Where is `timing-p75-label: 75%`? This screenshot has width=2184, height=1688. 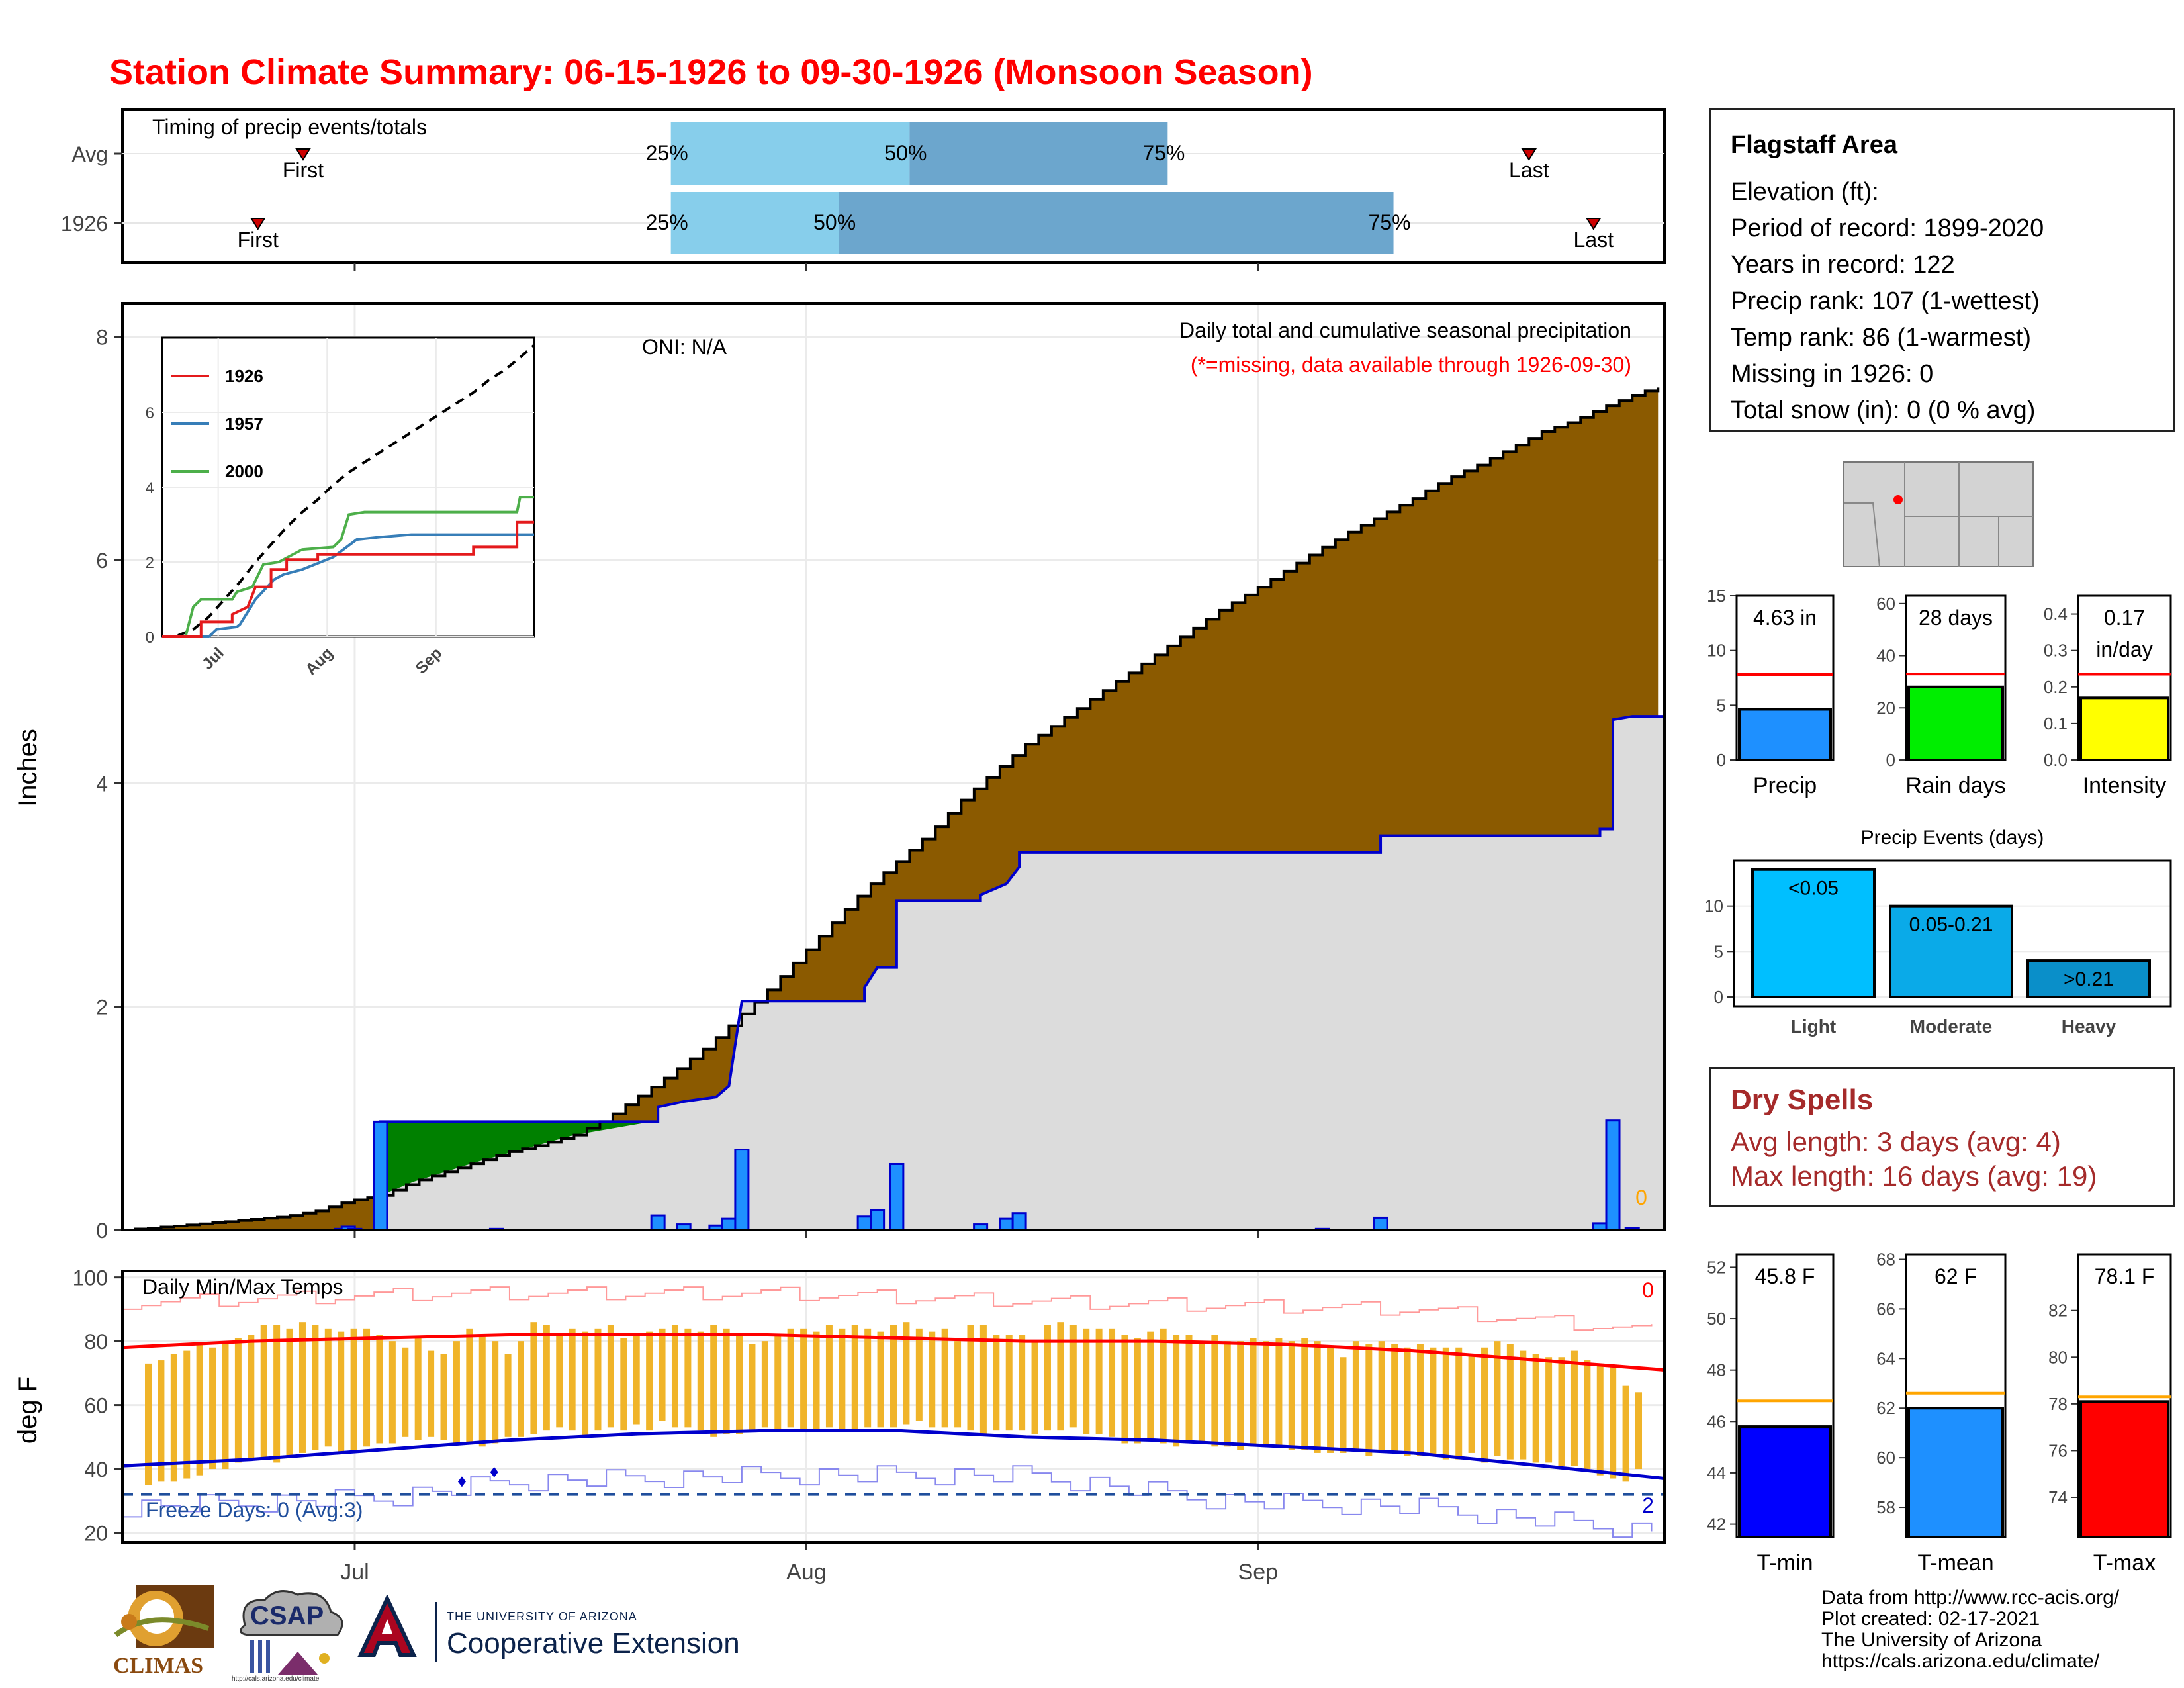
timing-p75-label: 75% is located at coordinates (1163, 153).